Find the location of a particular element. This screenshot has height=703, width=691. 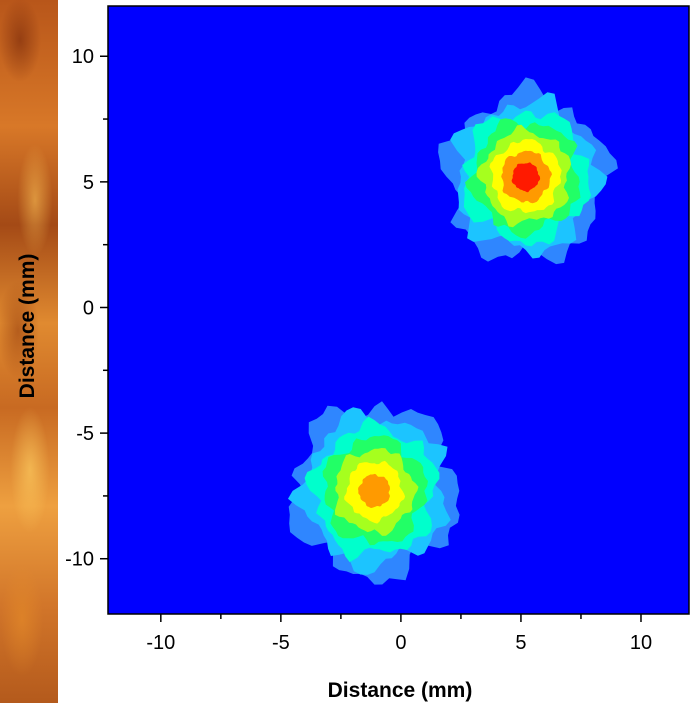

x-tick-label: -5 is located at coordinates (281, 643).